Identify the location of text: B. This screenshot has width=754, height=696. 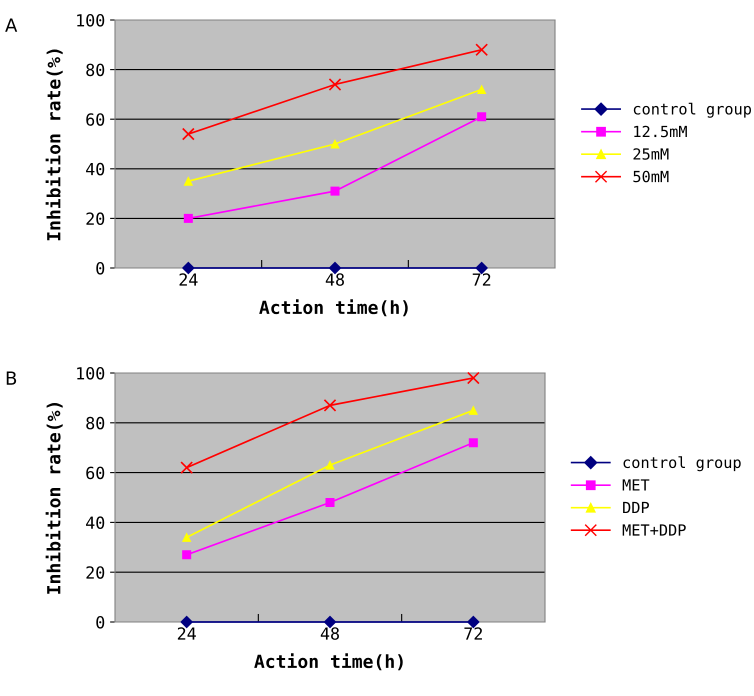
(11, 378).